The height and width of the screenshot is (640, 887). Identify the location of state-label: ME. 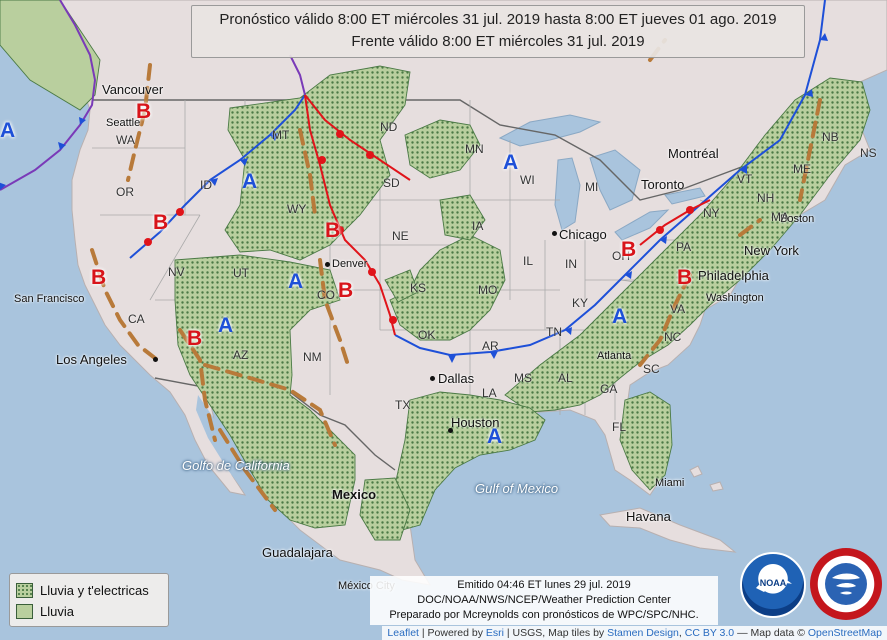
(802, 169).